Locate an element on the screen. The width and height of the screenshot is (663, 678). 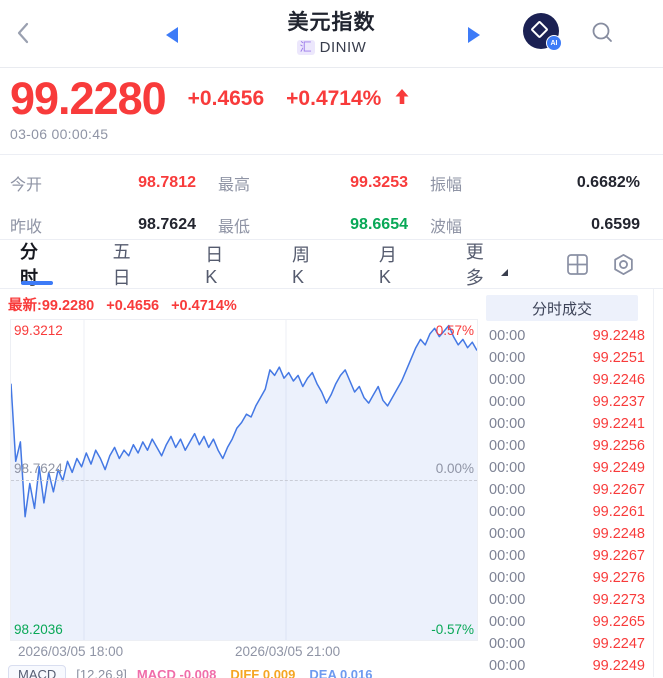
sale-row: 00:00 99.2251 is located at coordinates (567, 358).